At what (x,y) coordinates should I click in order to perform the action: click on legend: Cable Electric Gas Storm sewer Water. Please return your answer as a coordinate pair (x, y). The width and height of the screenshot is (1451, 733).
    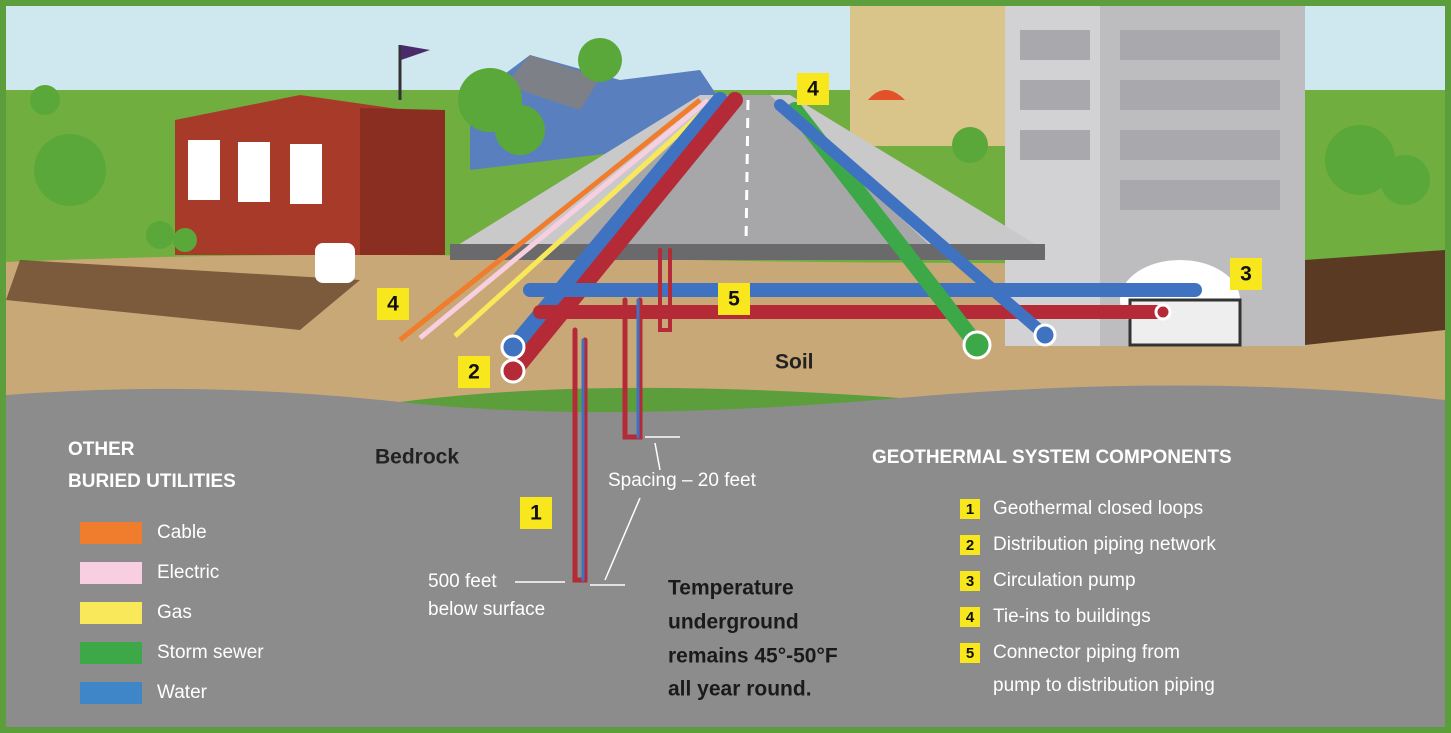
    Looking at the image, I should click on (172, 613).